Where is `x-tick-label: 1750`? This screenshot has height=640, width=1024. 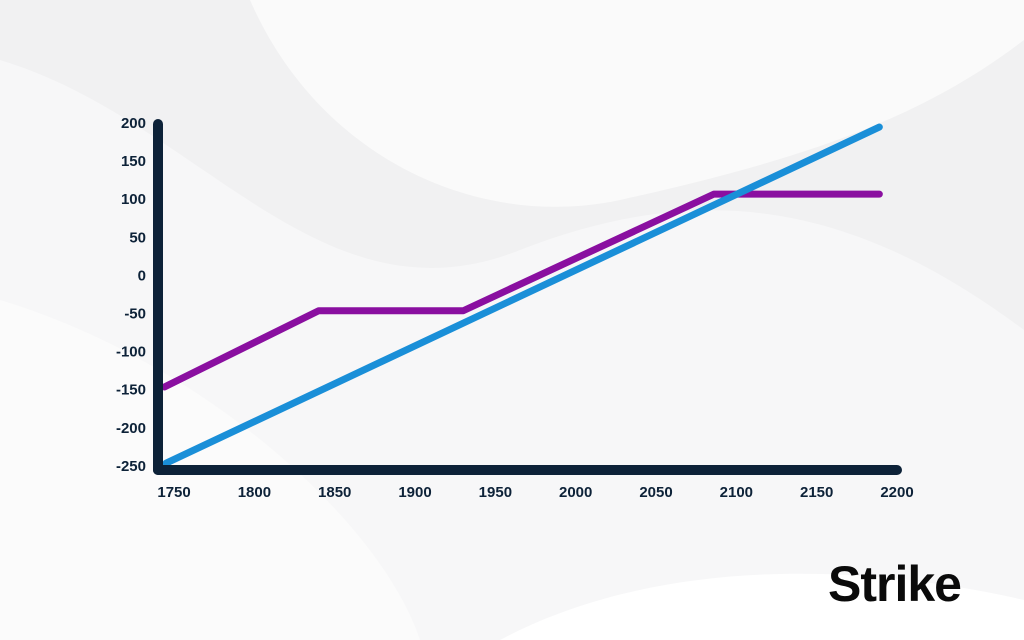
x-tick-label: 1750 is located at coordinates (173, 492).